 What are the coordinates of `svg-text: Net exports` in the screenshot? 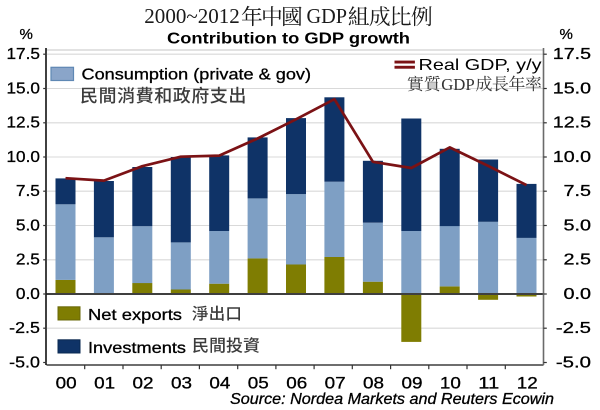 It's located at (135, 315).